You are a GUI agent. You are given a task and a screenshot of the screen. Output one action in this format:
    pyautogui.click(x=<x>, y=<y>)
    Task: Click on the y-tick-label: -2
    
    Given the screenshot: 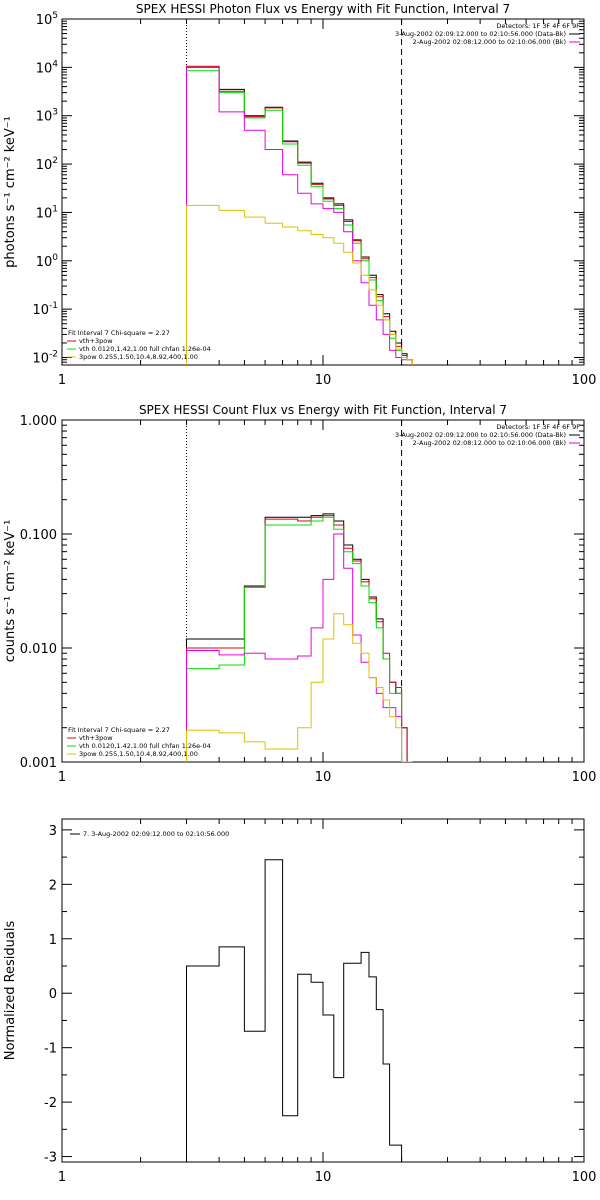 What is the action you would take?
    pyautogui.click(x=50, y=1103)
    